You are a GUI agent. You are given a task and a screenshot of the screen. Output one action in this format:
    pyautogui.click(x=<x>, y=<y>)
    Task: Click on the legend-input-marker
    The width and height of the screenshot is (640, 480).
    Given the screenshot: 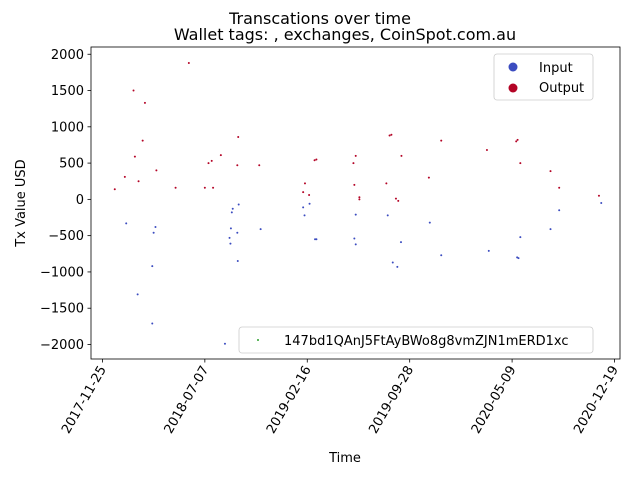 What is the action you would take?
    pyautogui.click(x=513, y=67)
    